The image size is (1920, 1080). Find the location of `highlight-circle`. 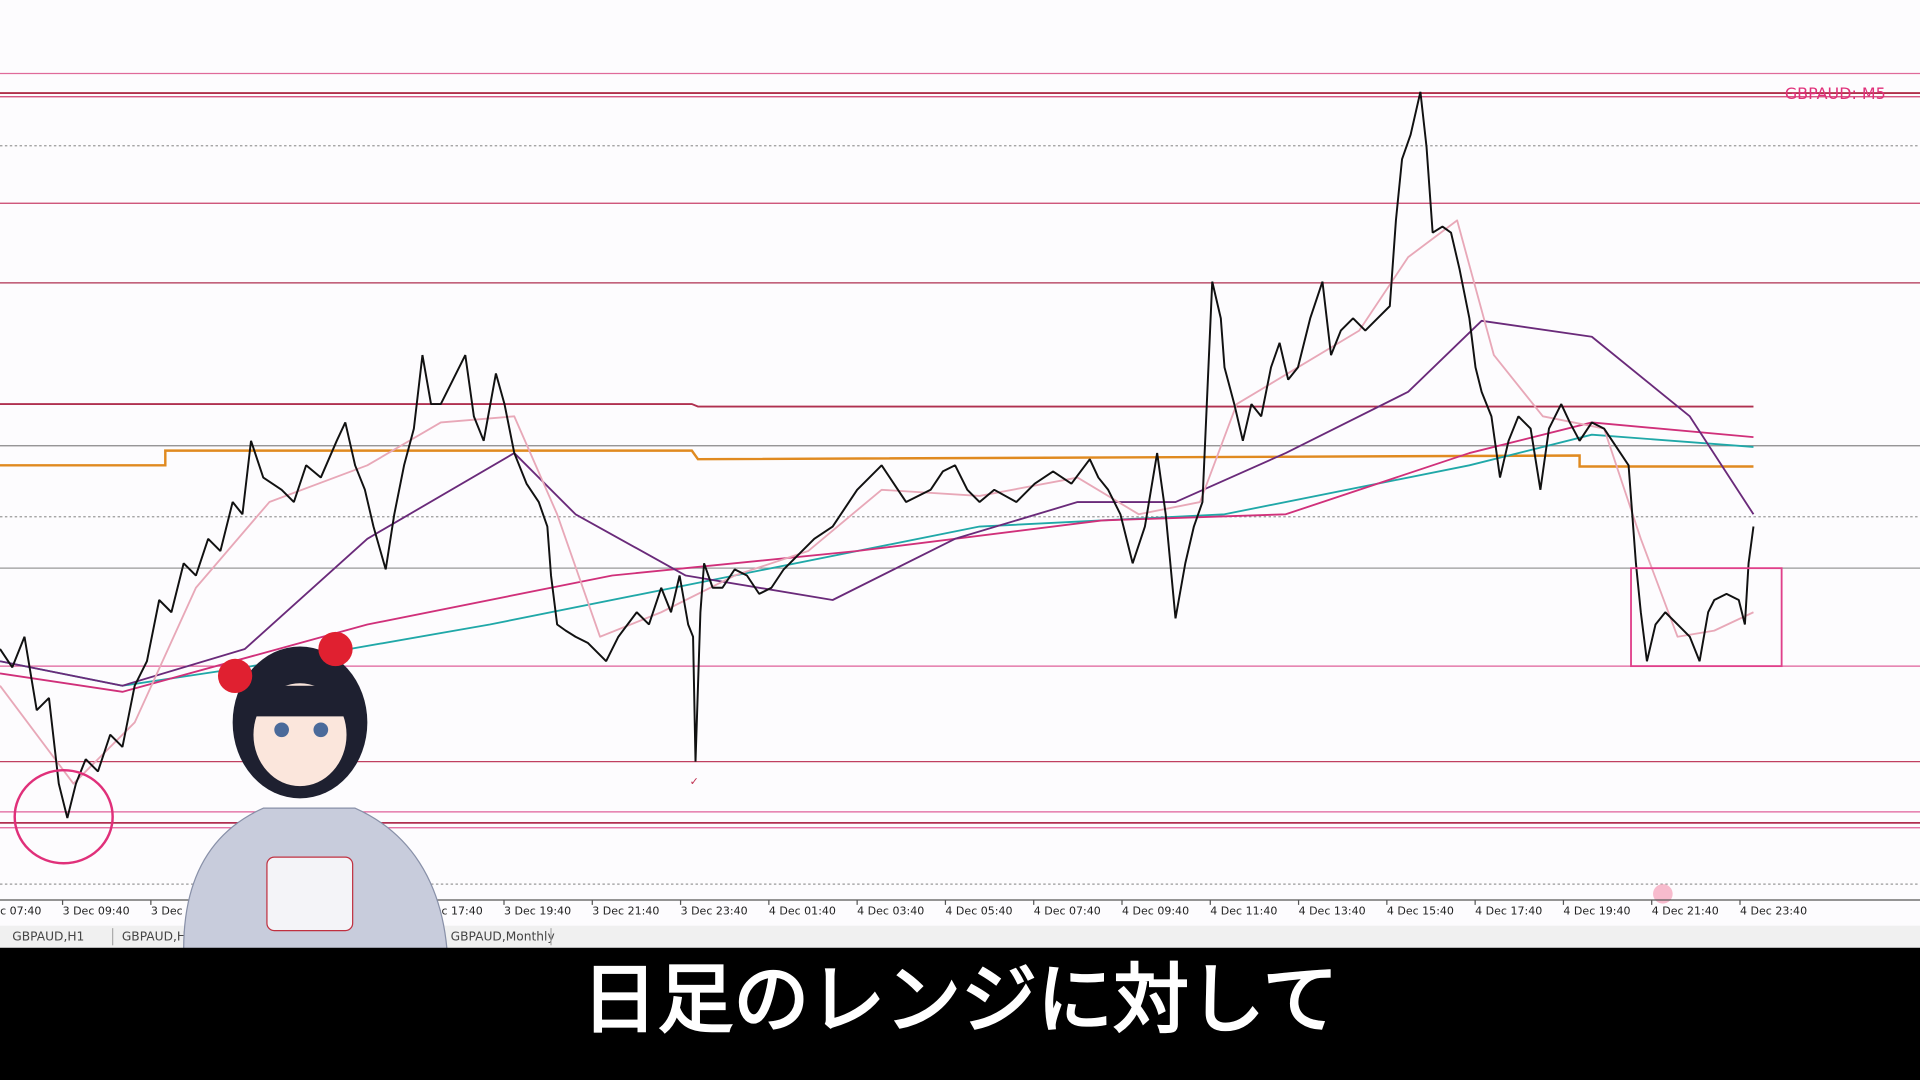

highlight-circle is located at coordinates (63, 816).